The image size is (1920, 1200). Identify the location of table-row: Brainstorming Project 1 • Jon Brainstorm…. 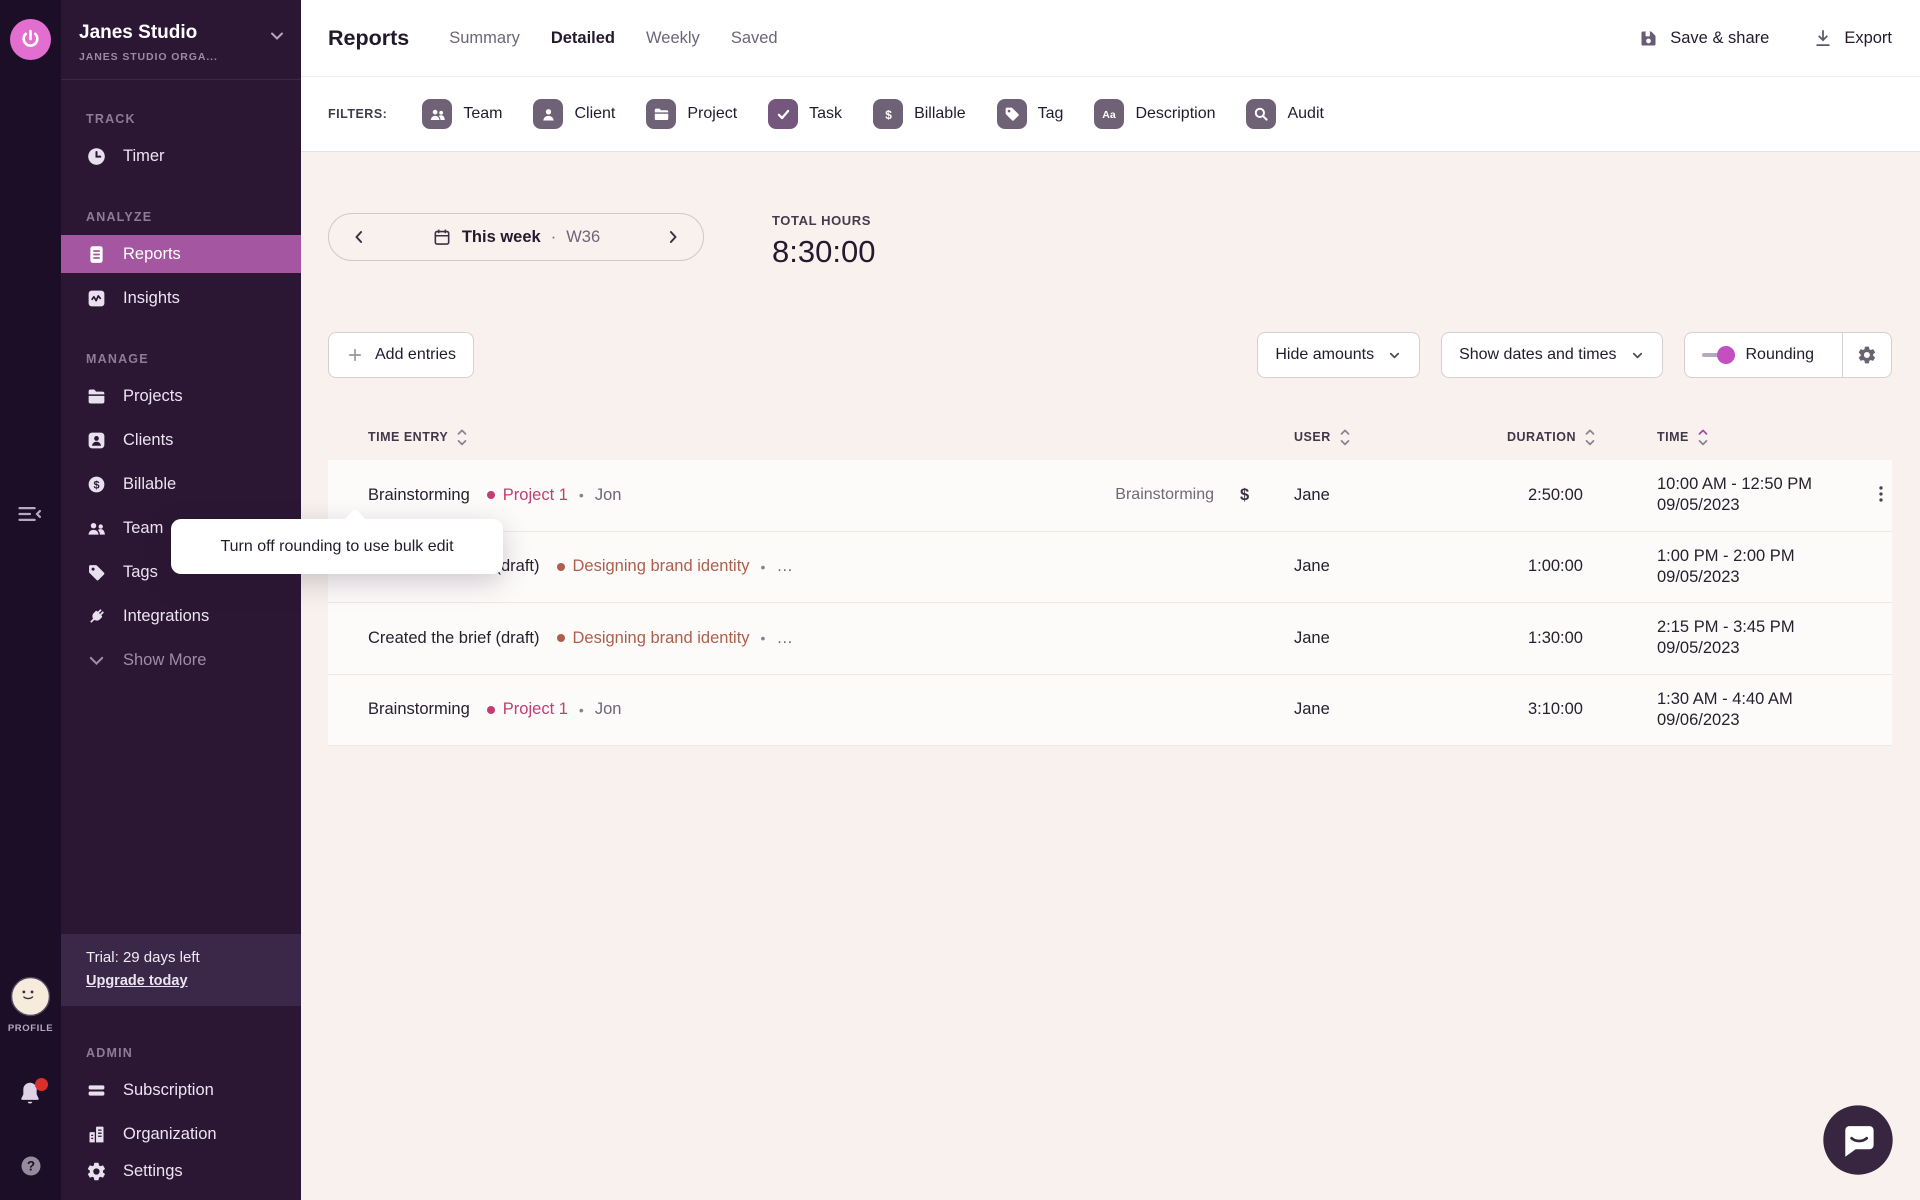
(1110, 496).